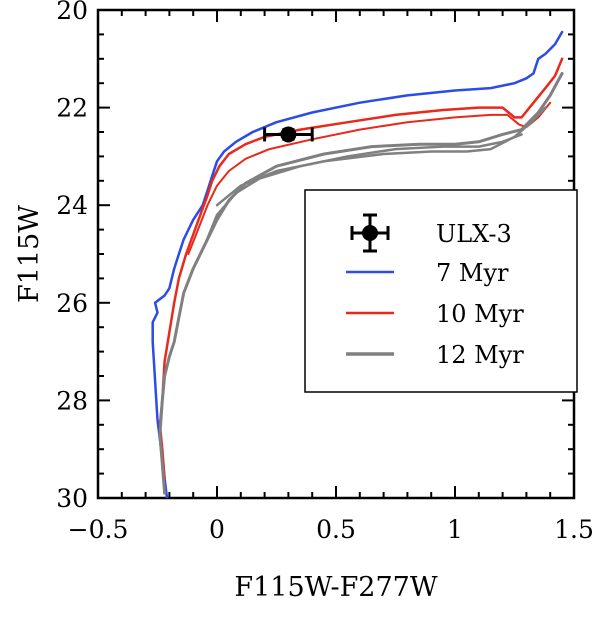 Image resolution: width=597 pixels, height=617 pixels. What do you see at coordinates (98, 529) in the screenshot?
I see `x-tick-label: −0.5` at bounding box center [98, 529].